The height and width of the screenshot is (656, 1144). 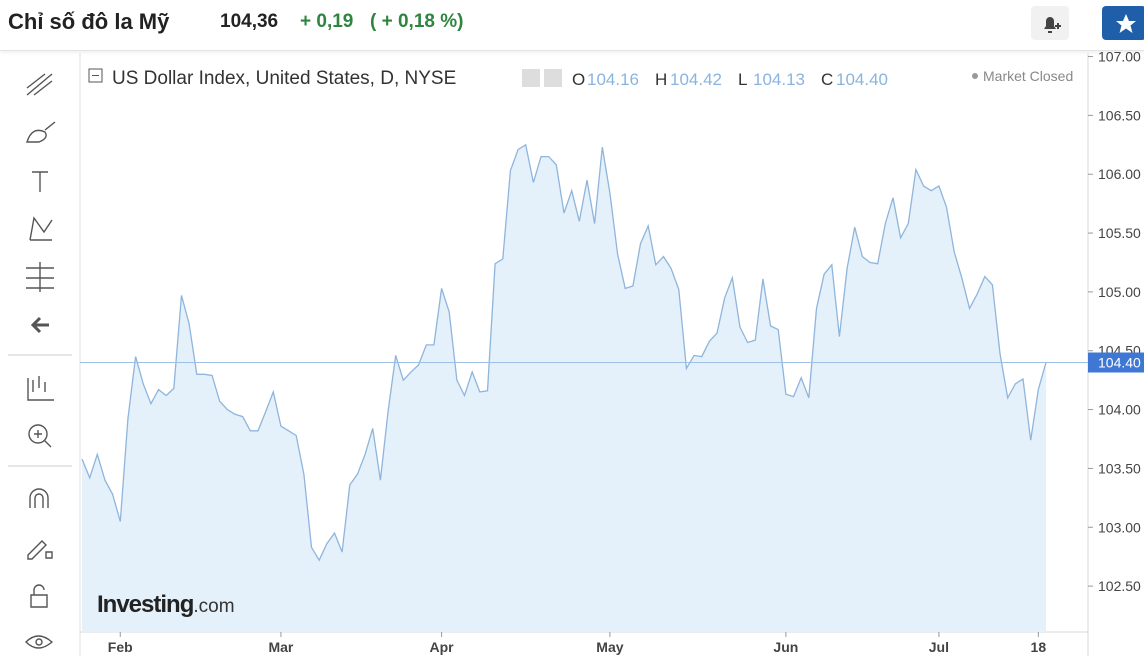 I want to click on change-pct: ( + 0,18 %), so click(x=417, y=21).